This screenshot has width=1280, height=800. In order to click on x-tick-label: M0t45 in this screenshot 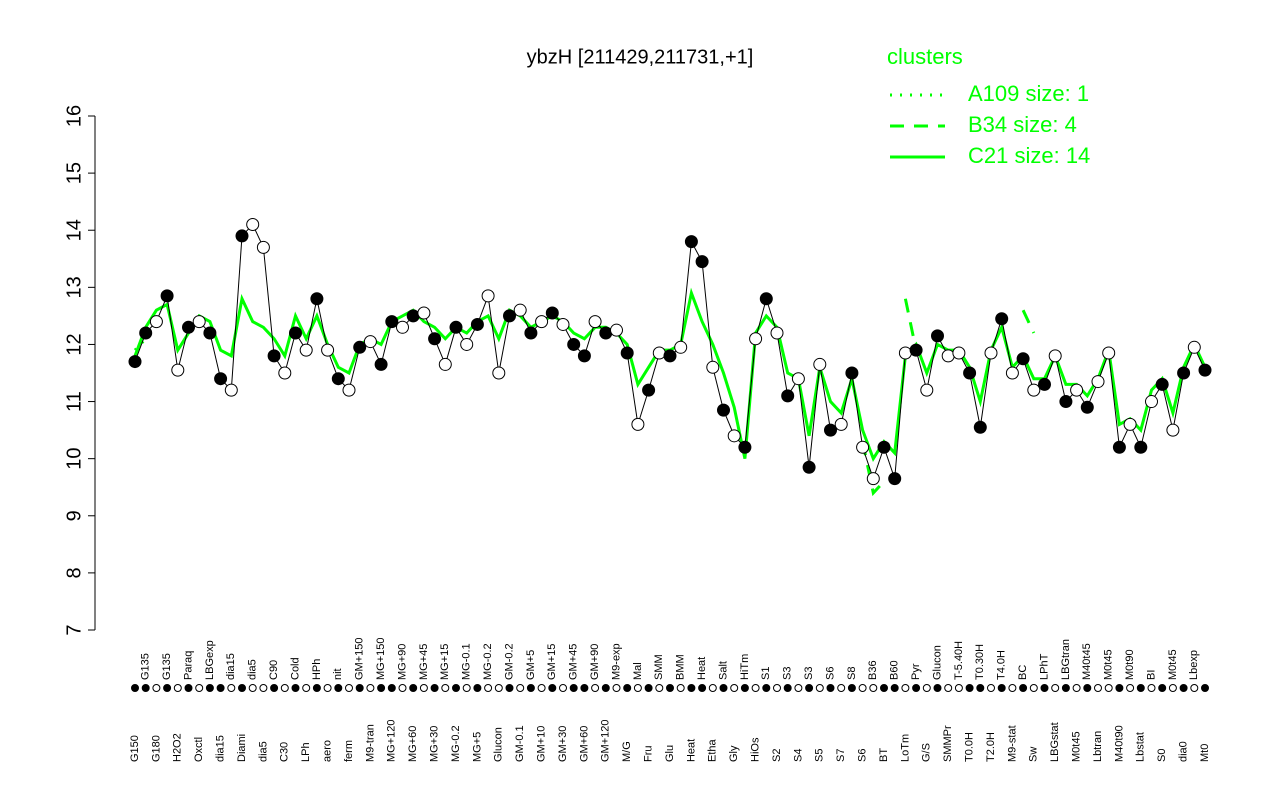, I will do `click(1077, 746)`.